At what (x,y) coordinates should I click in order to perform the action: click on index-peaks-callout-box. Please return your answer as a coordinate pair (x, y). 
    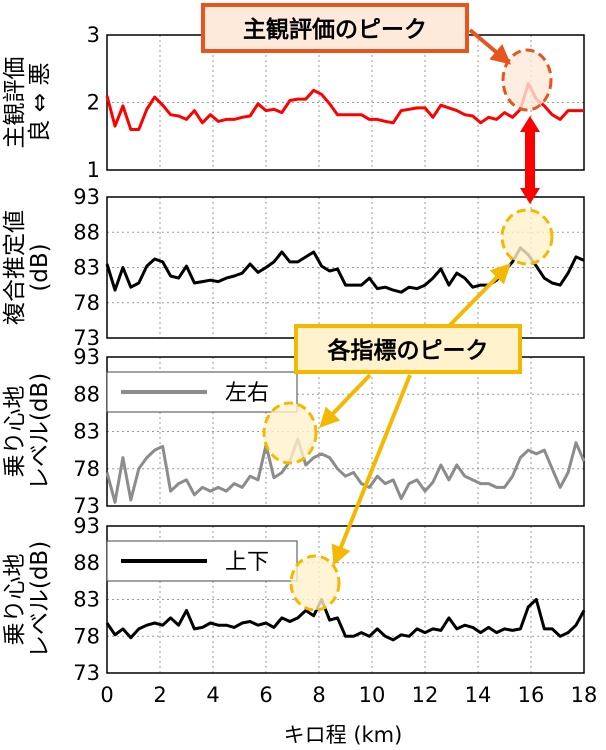
    Looking at the image, I should click on (408, 349).